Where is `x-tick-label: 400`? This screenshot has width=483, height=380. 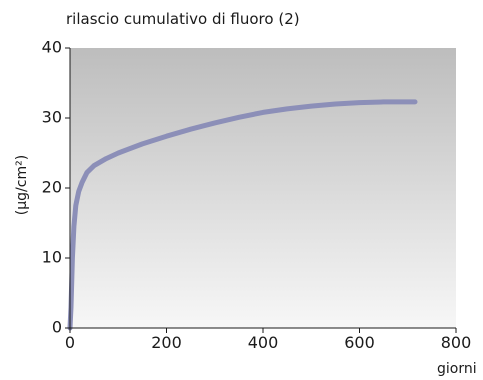
x-tick-label: 400 is located at coordinates (263, 342).